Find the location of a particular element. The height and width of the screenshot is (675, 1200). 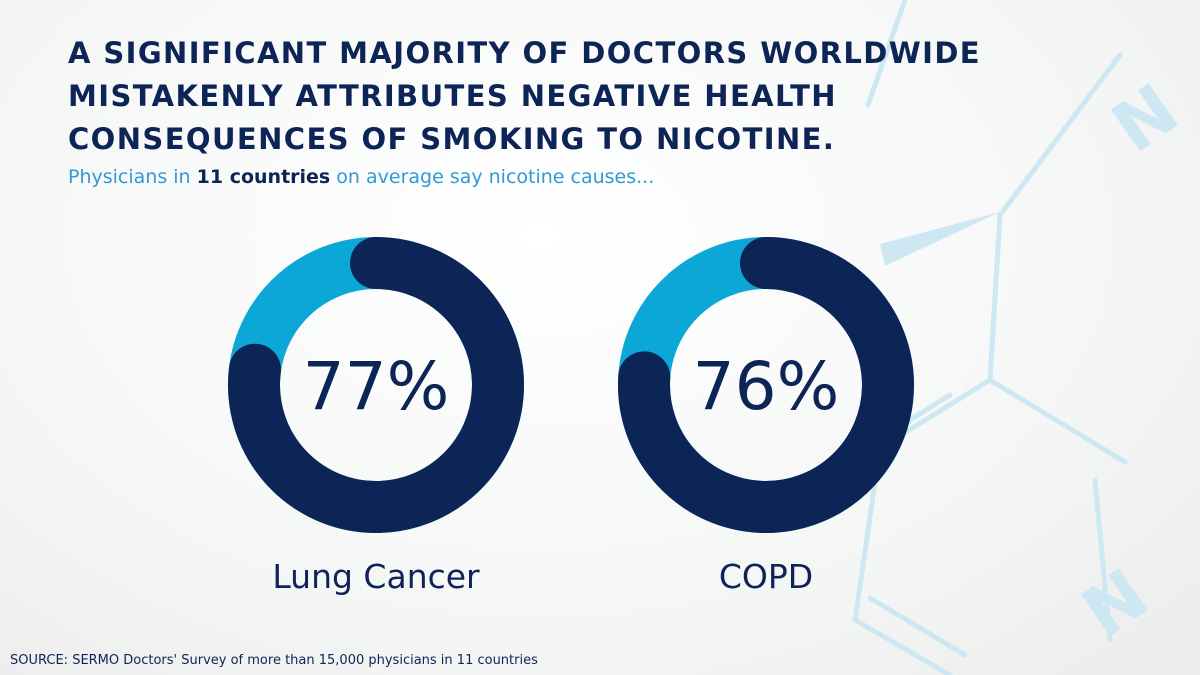

donut-value-label: 76% is located at coordinates (766, 386).